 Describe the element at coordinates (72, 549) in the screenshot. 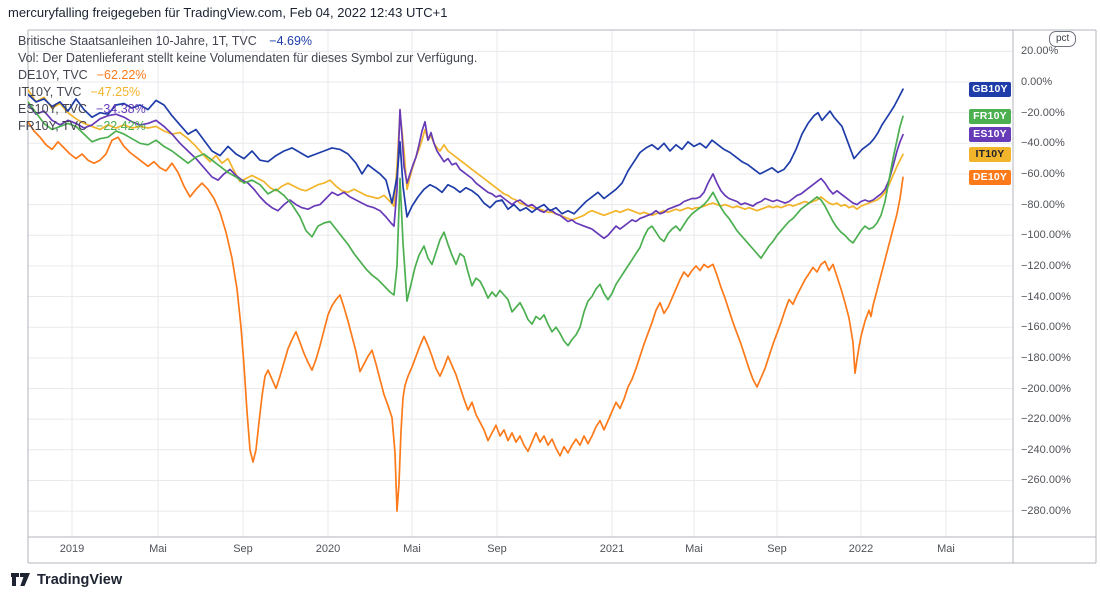

I see `time-tick-label: 2019` at that location.